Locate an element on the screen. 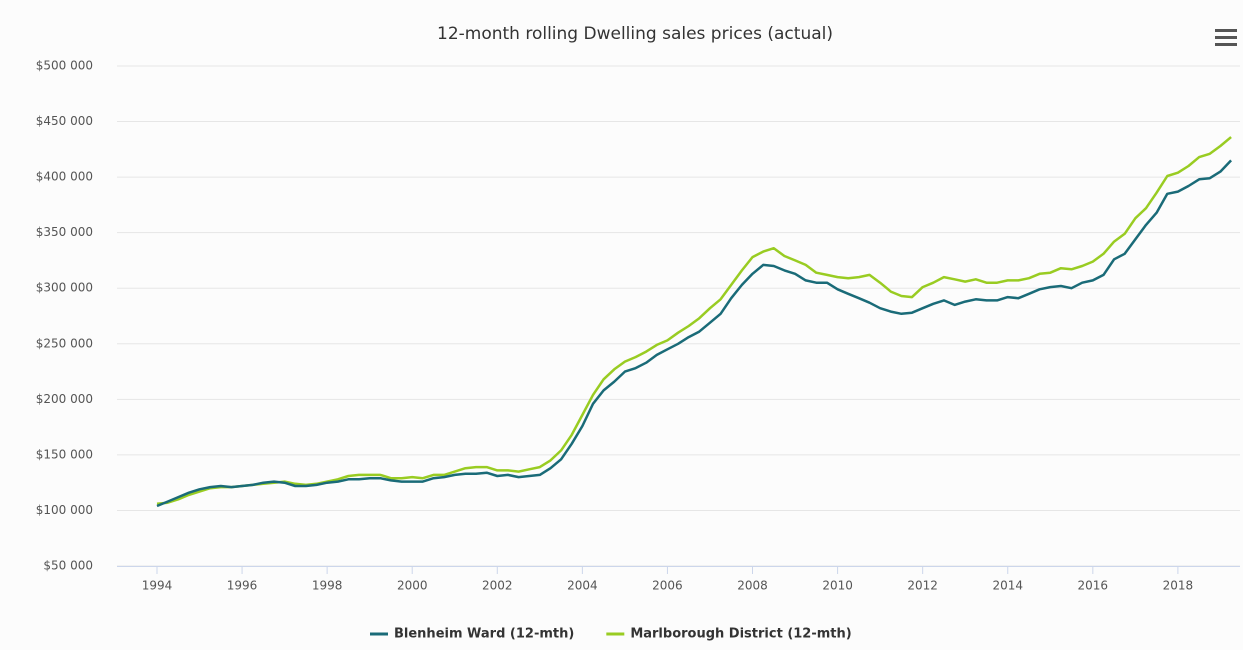 The width and height of the screenshot is (1243, 650). x-tick-label: 1996 is located at coordinates (242, 586).